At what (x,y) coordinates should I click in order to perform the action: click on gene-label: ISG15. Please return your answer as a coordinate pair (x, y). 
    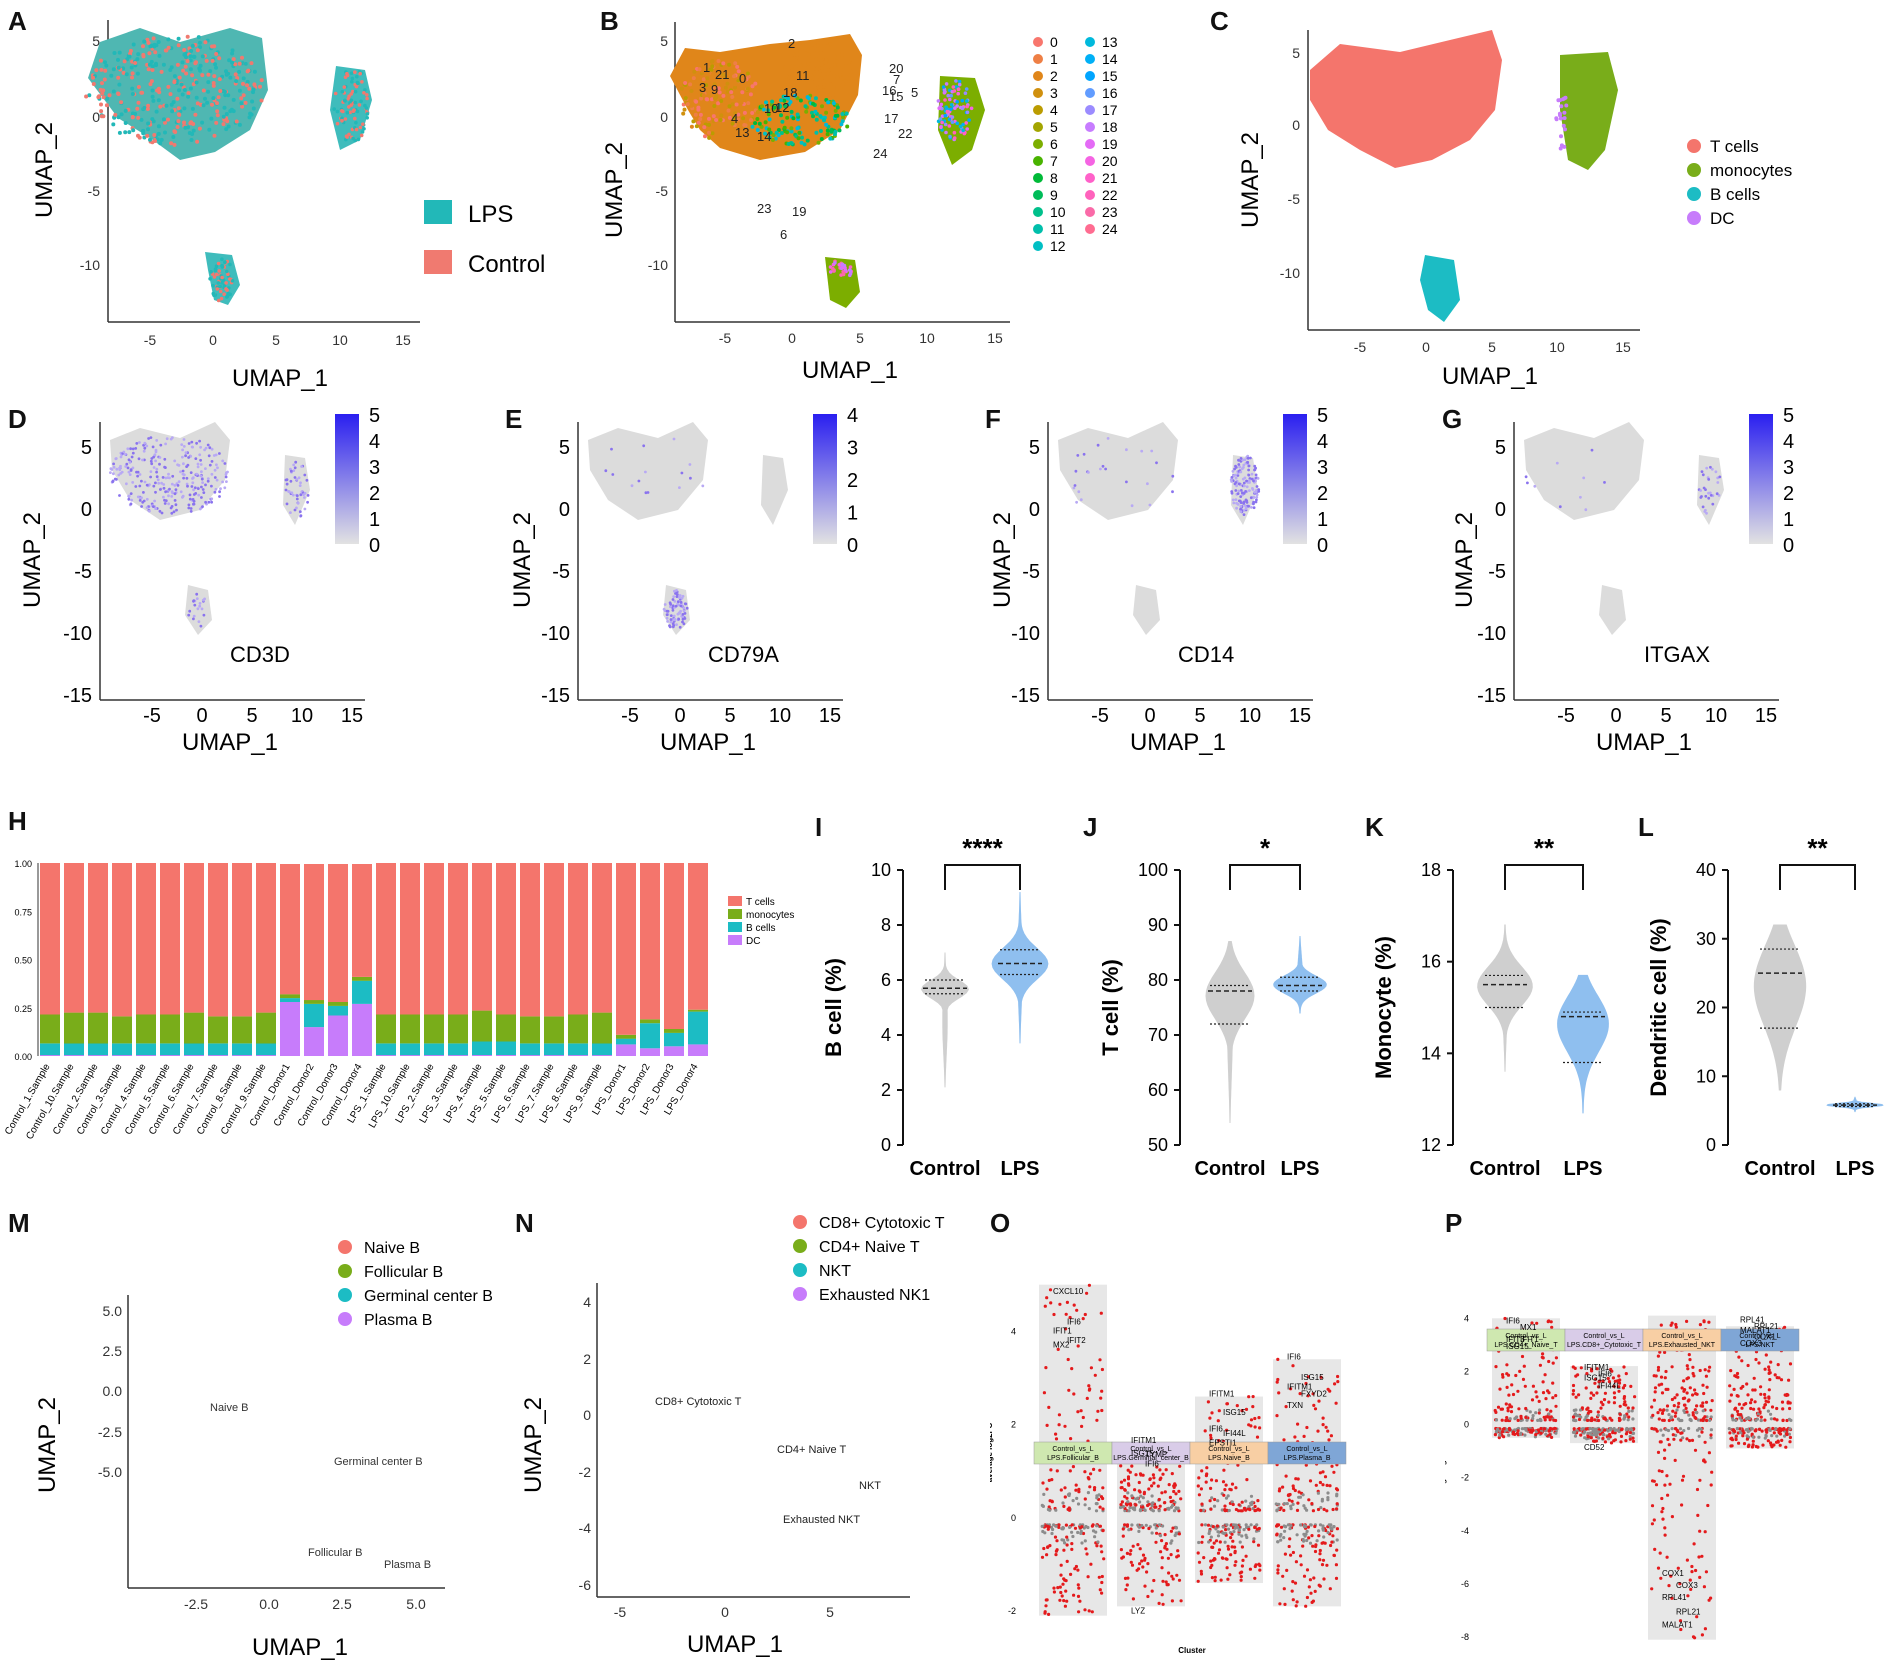
    Looking at the image, I should click on (1595, 1378).